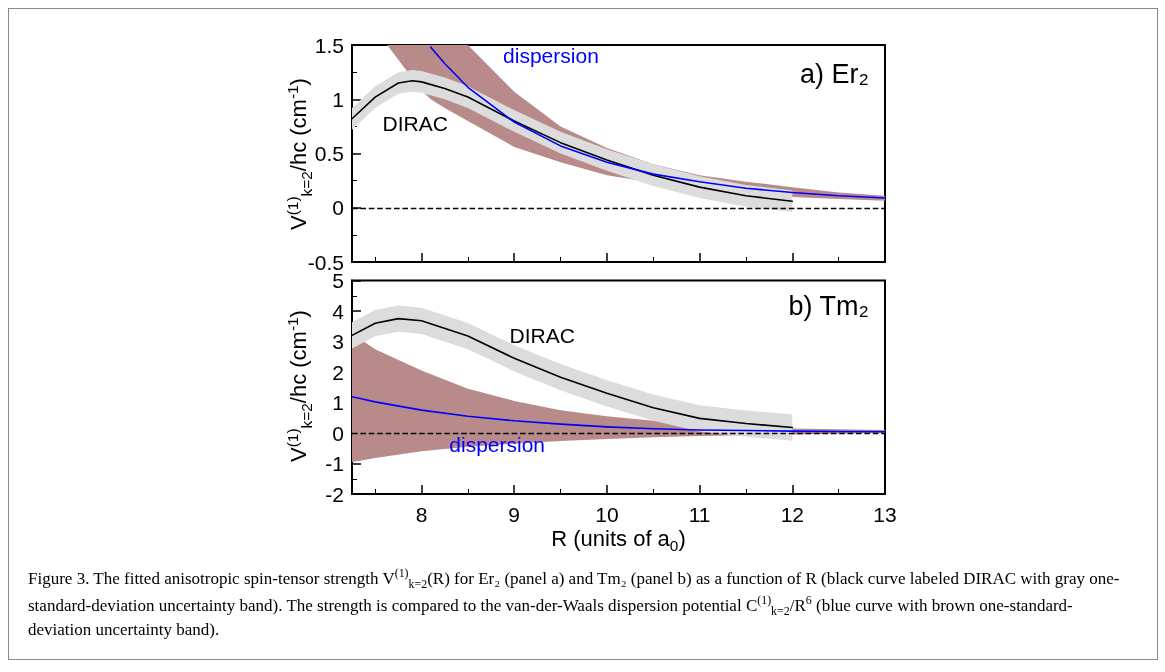 The height and width of the screenshot is (672, 1165). Describe the element at coordinates (828, 306) in the screenshot. I see `annotation: b) Tm₂` at that location.